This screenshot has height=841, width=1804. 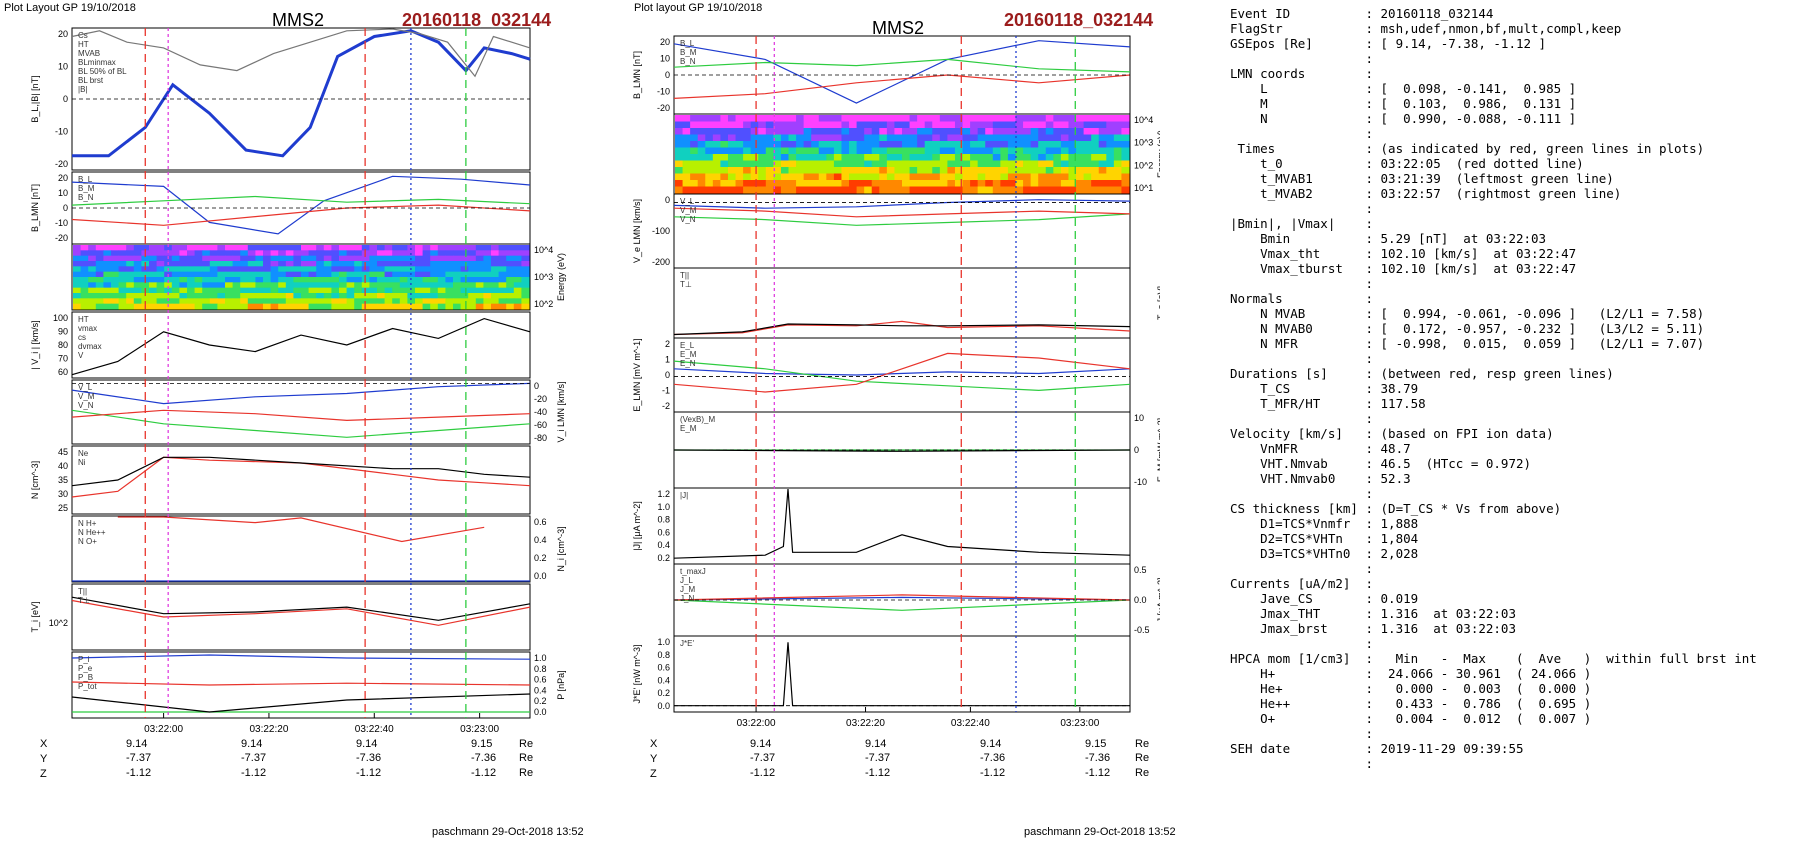 I want to click on tick-label: 0.6, so click(x=663, y=532).